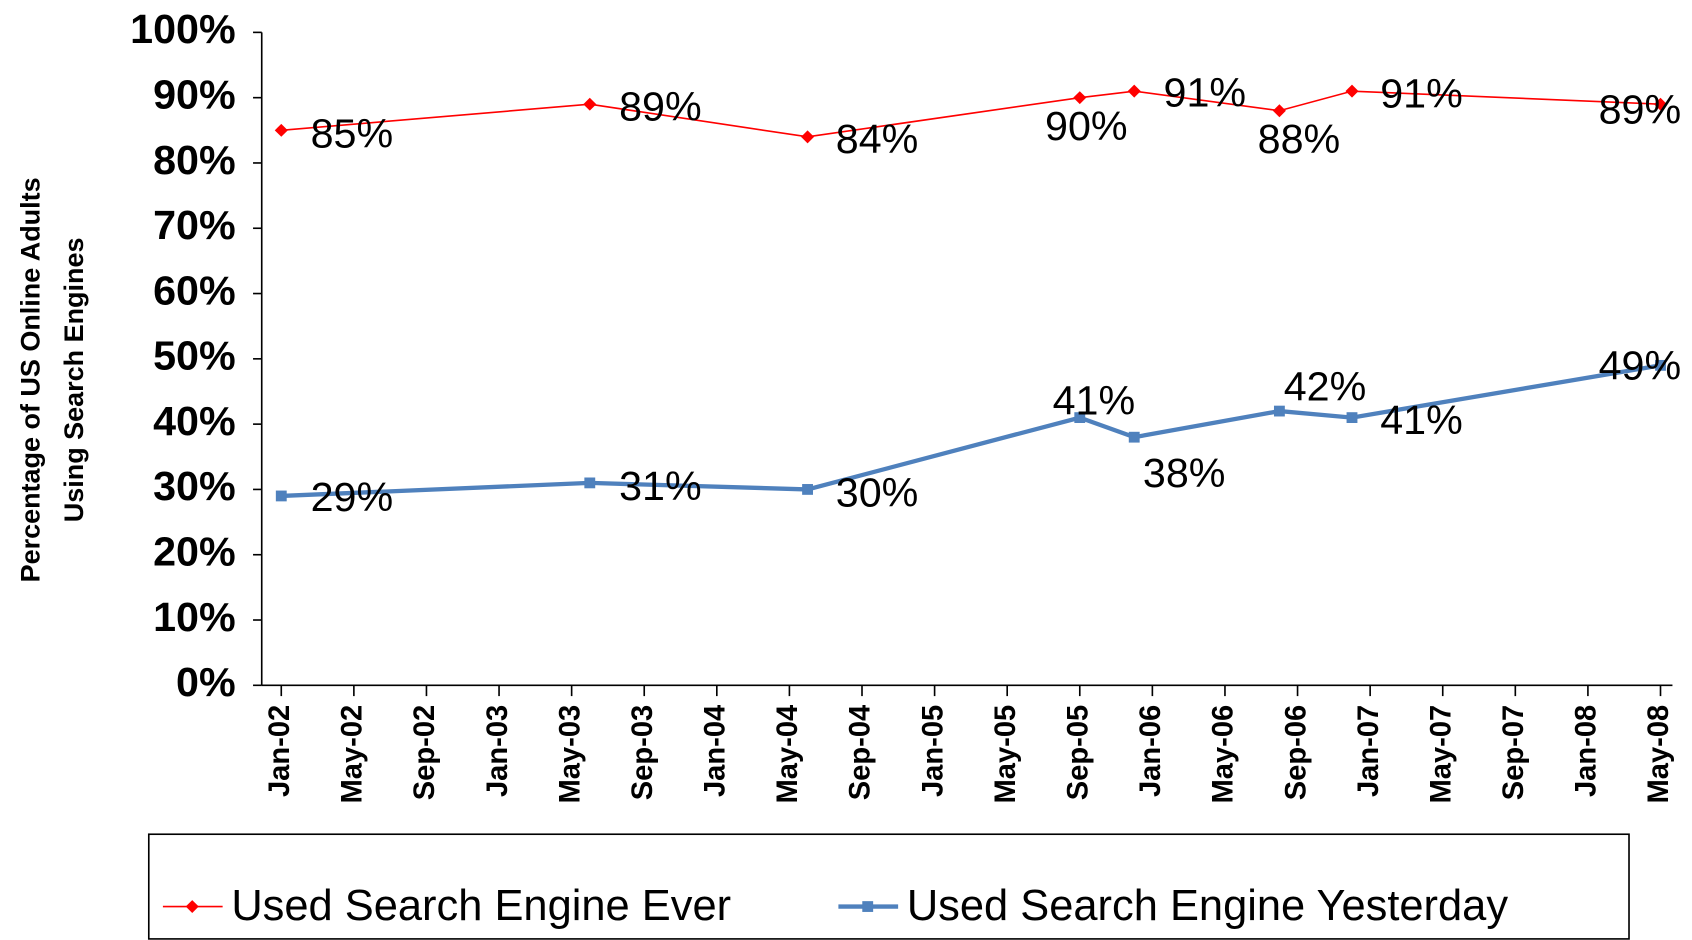  What do you see at coordinates (194, 486) in the screenshot?
I see `y-tick-label: 30%` at bounding box center [194, 486].